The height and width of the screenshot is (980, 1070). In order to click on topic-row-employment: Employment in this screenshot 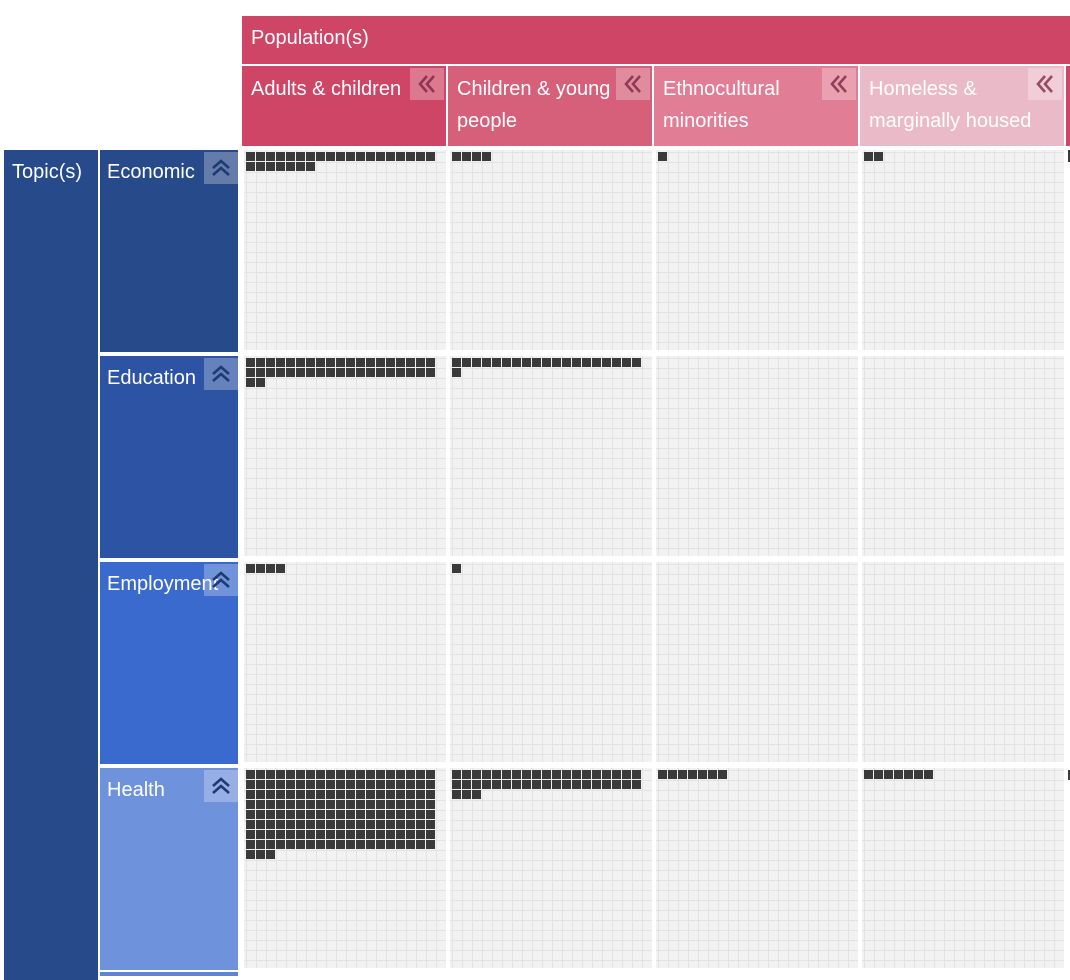, I will do `click(169, 663)`.